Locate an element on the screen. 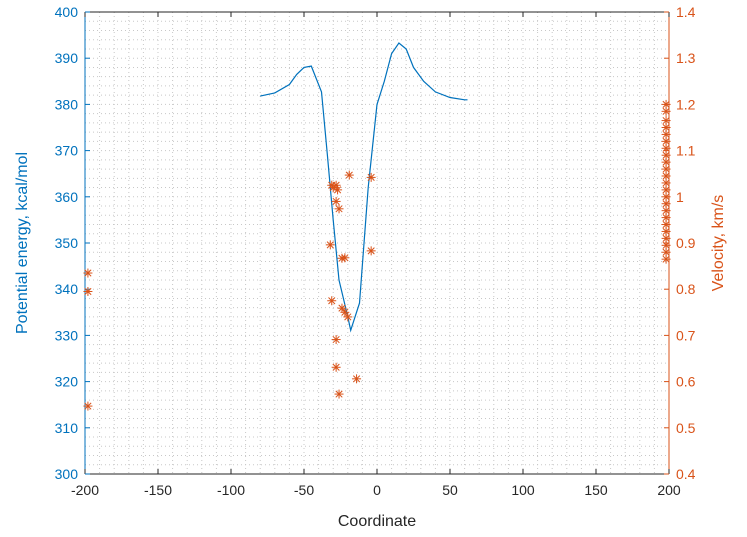 Image resolution: width=747 pixels, height=537 pixels. y-right-tick-label: 1.3 is located at coordinates (686, 58).